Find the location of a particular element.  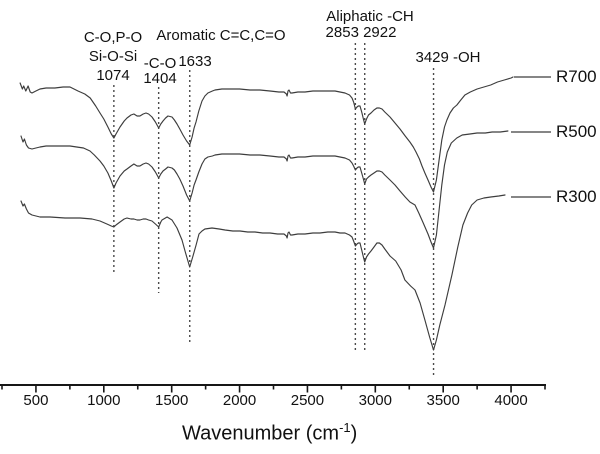

peak-annotation-line: C-O,P-O is located at coordinates (113, 37).